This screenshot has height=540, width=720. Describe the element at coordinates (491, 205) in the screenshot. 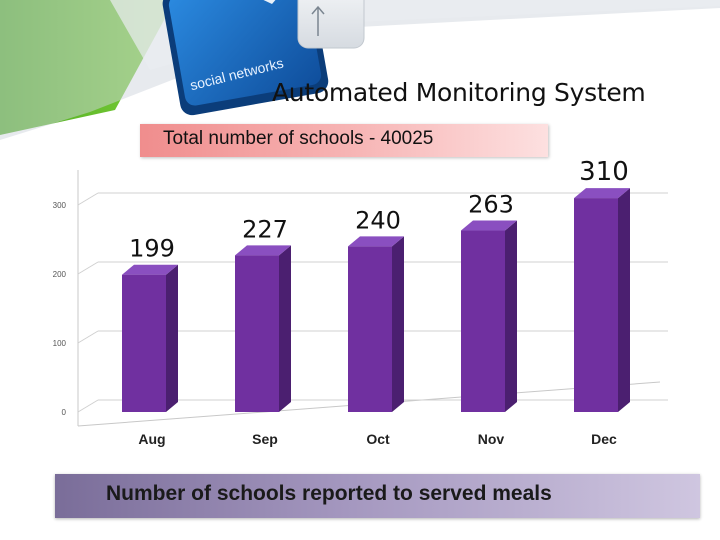

I see `data-label: 263` at that location.